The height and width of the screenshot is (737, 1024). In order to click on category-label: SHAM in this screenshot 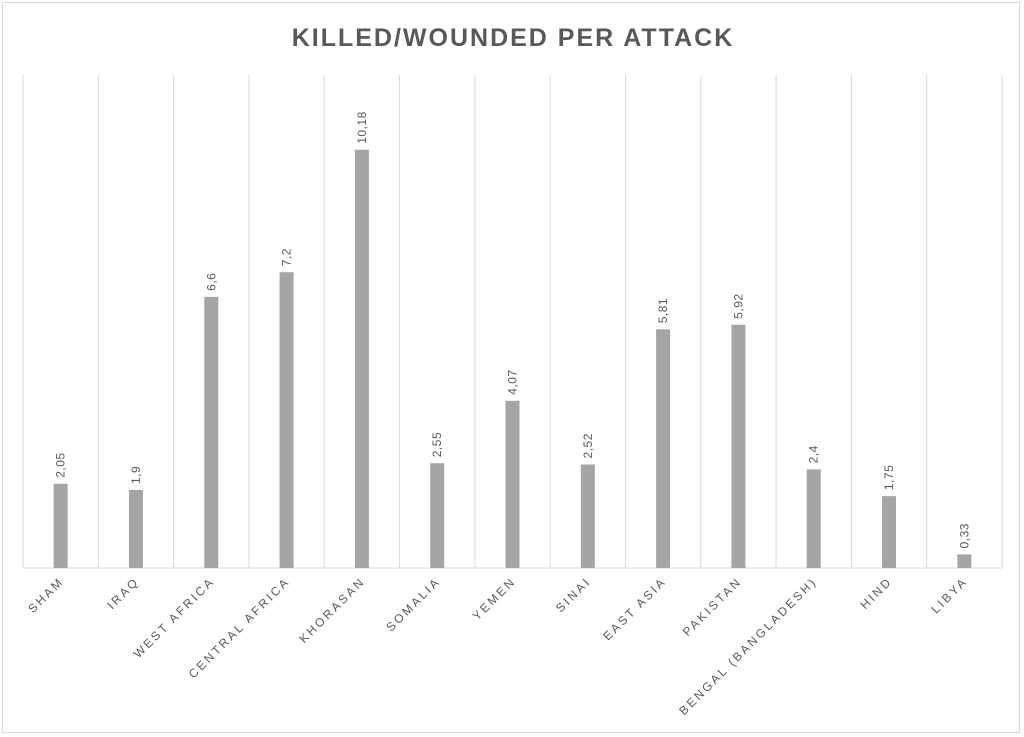, I will do `click(45, 594)`.